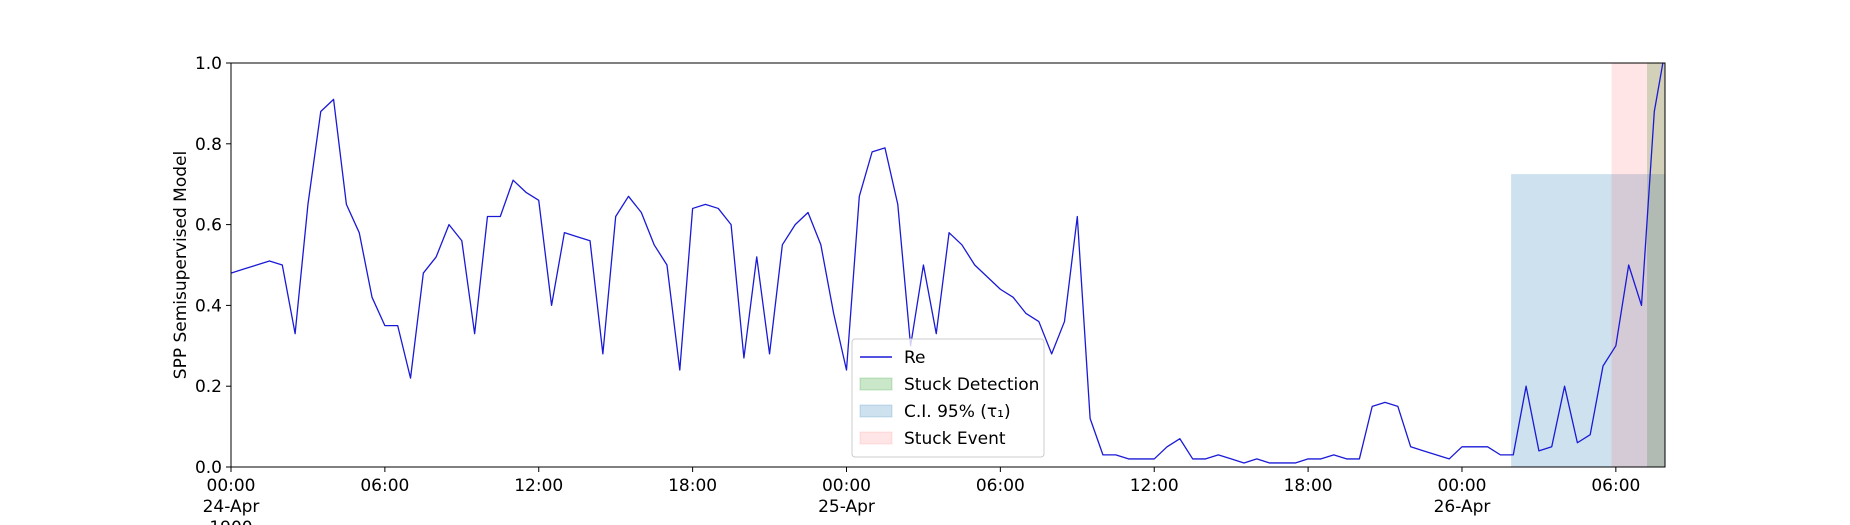  What do you see at coordinates (208, 468) in the screenshot?
I see `y-tick-label: 0.0` at bounding box center [208, 468].